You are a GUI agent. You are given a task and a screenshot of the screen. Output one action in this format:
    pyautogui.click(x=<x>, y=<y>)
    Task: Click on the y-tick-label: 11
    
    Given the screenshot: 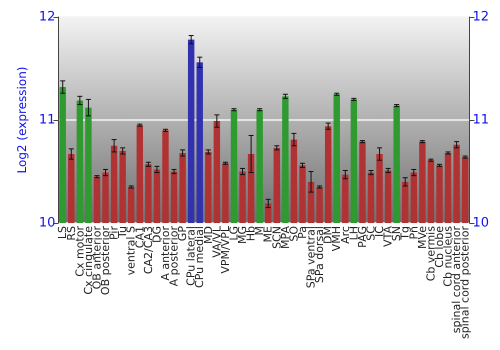 What is the action you would take?
    pyautogui.click(x=47, y=120)
    